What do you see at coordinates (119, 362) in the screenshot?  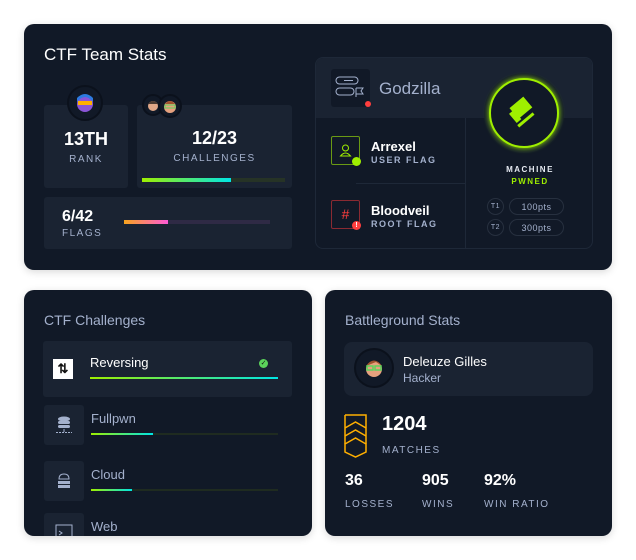 I see `challenge-label: Reversing` at bounding box center [119, 362].